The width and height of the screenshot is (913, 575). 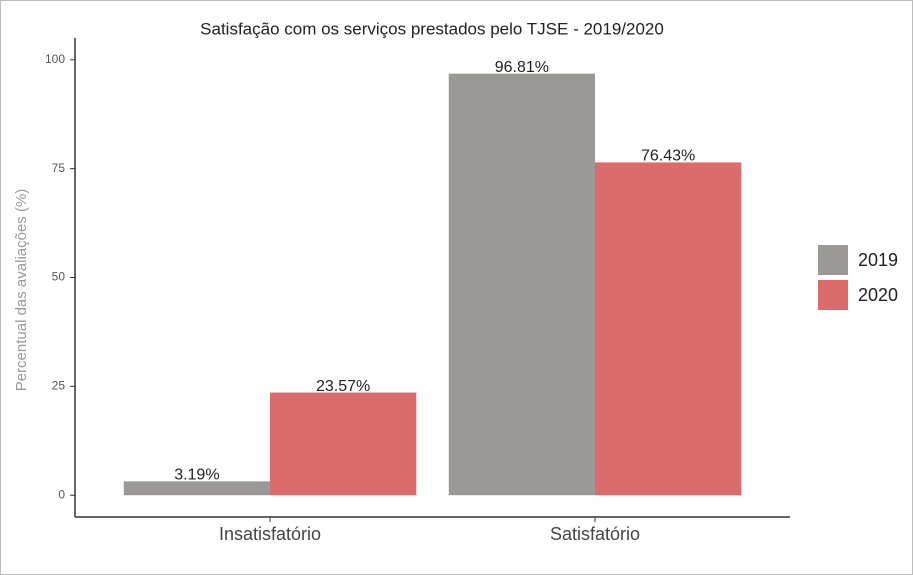 What do you see at coordinates (668, 156) in the screenshot?
I see `value-label: 76.43%` at bounding box center [668, 156].